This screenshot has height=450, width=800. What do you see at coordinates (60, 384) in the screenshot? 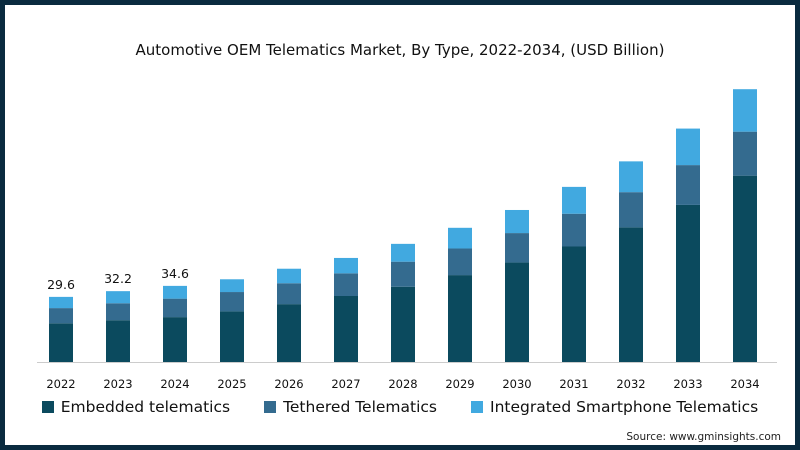
I see `x-tick-label-2022: 2022` at bounding box center [60, 384].